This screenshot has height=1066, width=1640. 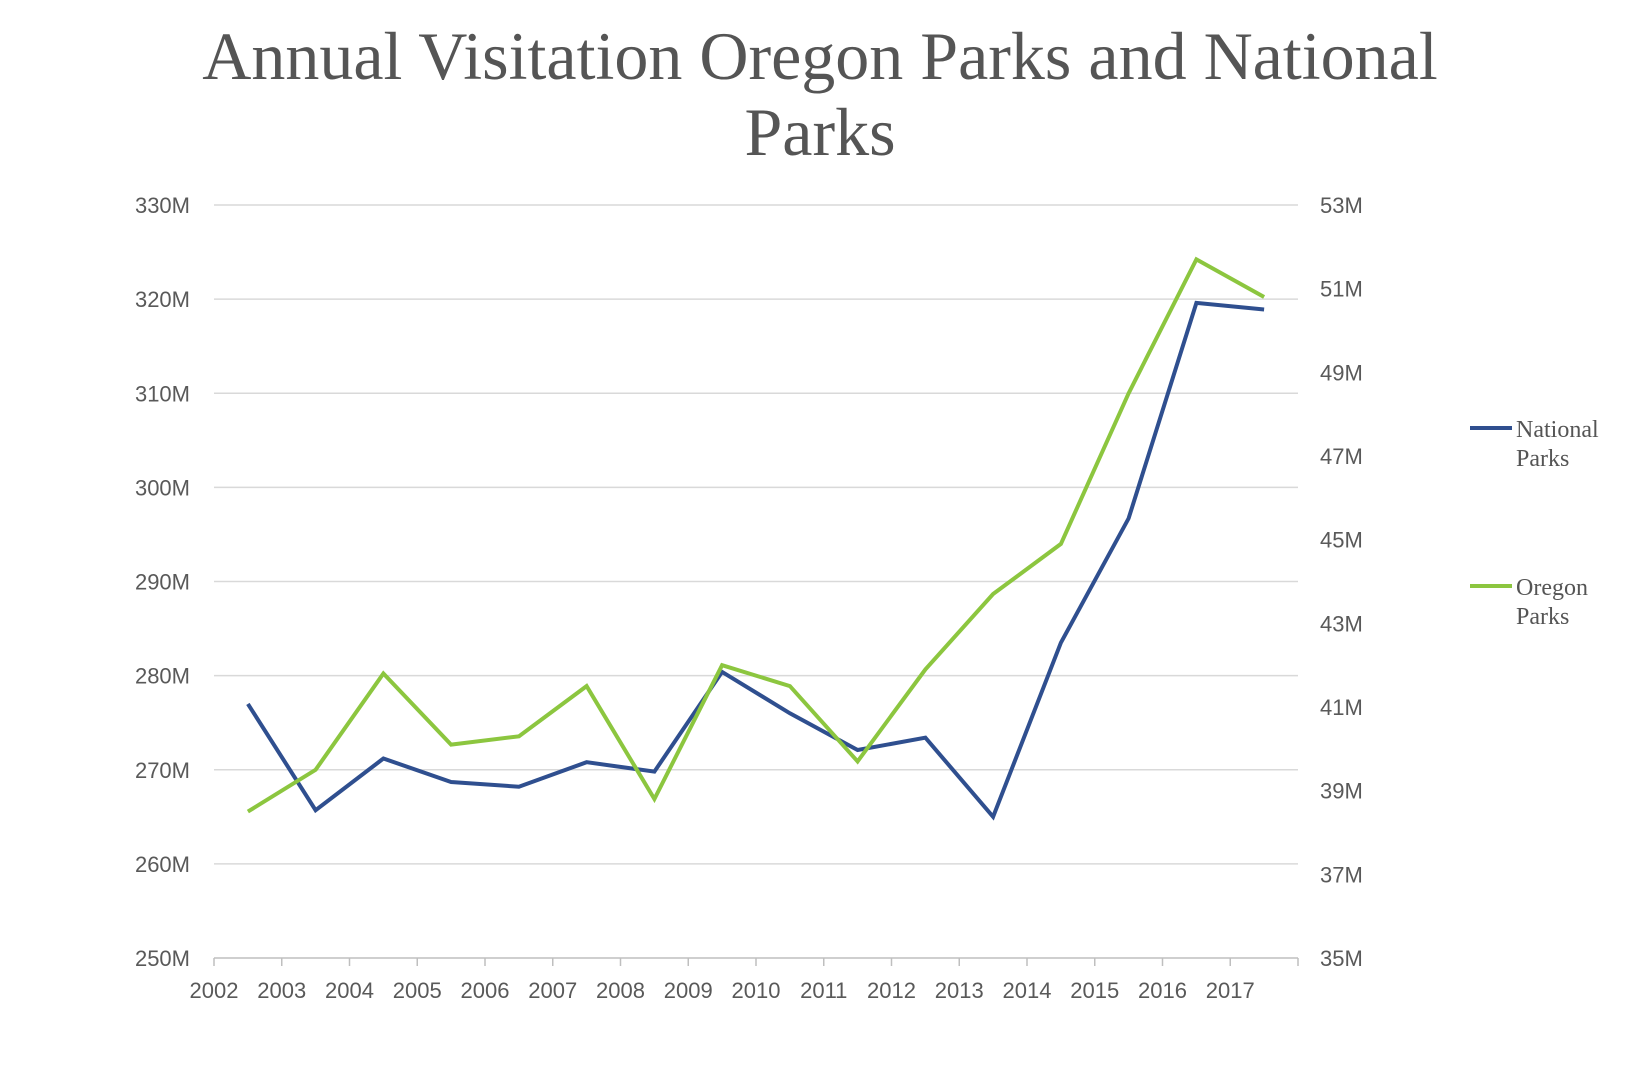 I want to click on right-tick-label: 51M, so click(x=1341, y=289).